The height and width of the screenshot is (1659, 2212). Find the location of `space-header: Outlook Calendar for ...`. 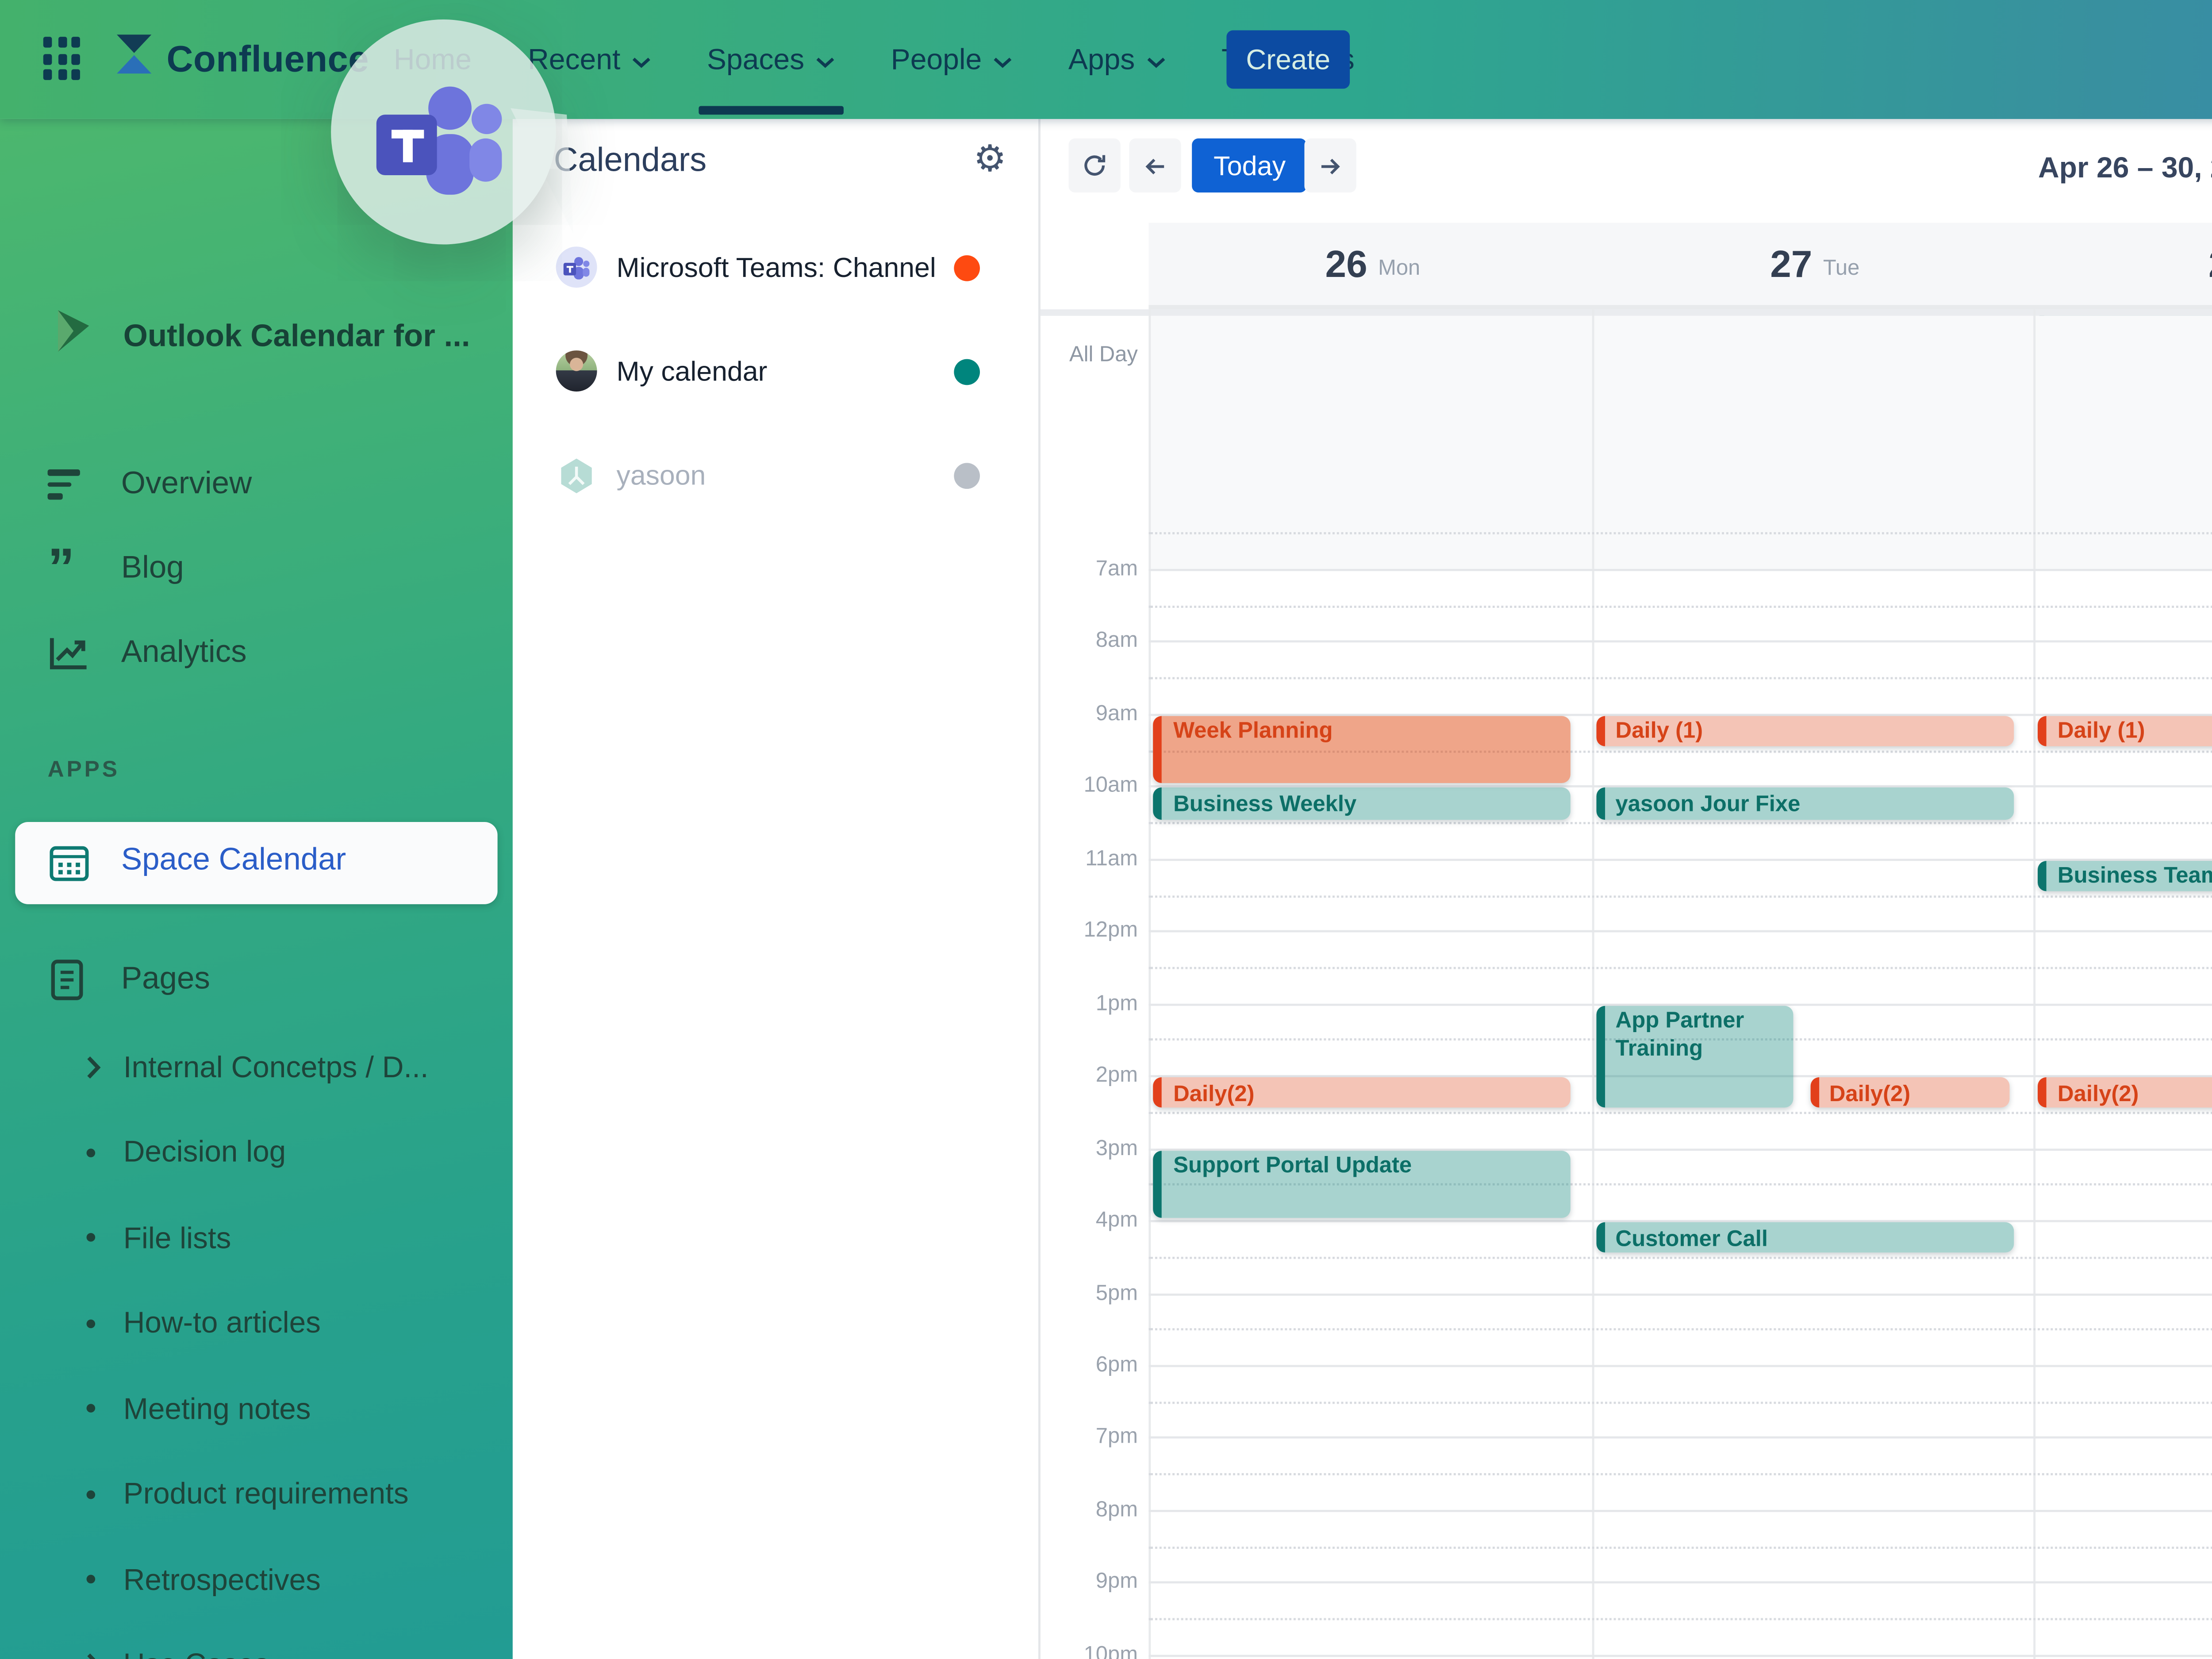

space-header: Outlook Calendar for ... is located at coordinates (259, 337).